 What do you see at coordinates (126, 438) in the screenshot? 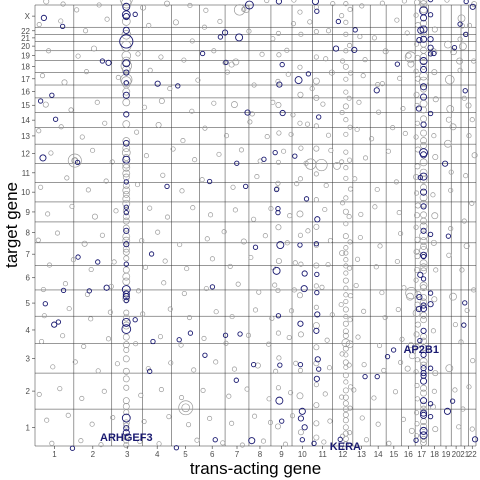
I see `gene-label: ARHGEF3` at bounding box center [126, 438].